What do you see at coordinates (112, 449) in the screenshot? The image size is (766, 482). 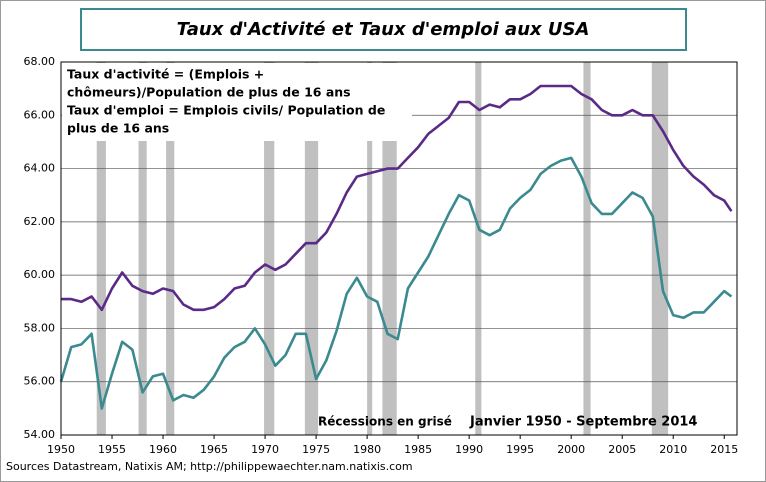 I see `x-tick-label: 1955` at bounding box center [112, 449].